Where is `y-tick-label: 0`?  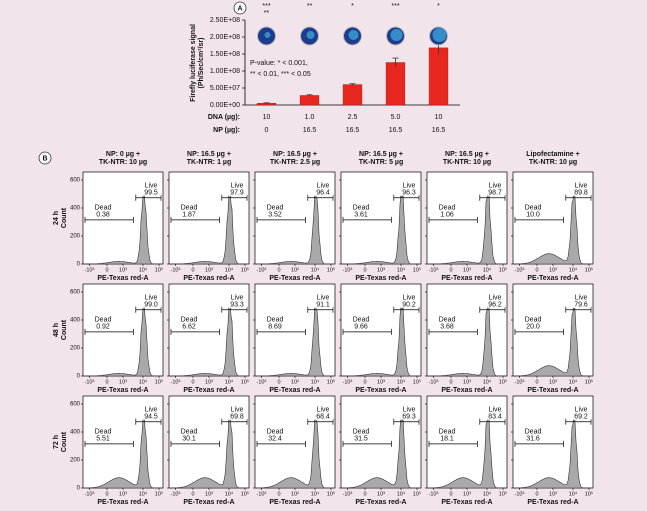 y-tick-label: 0 is located at coordinates (79, 265).